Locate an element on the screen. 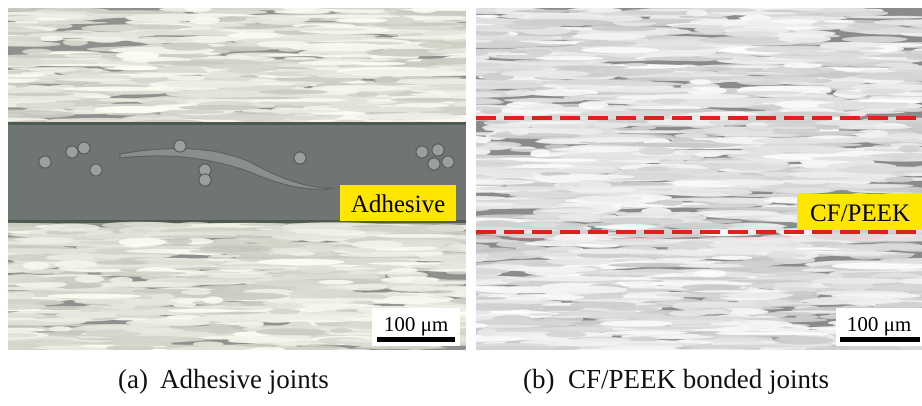 This screenshot has width=922, height=406. interface is located at coordinates (237, 123).